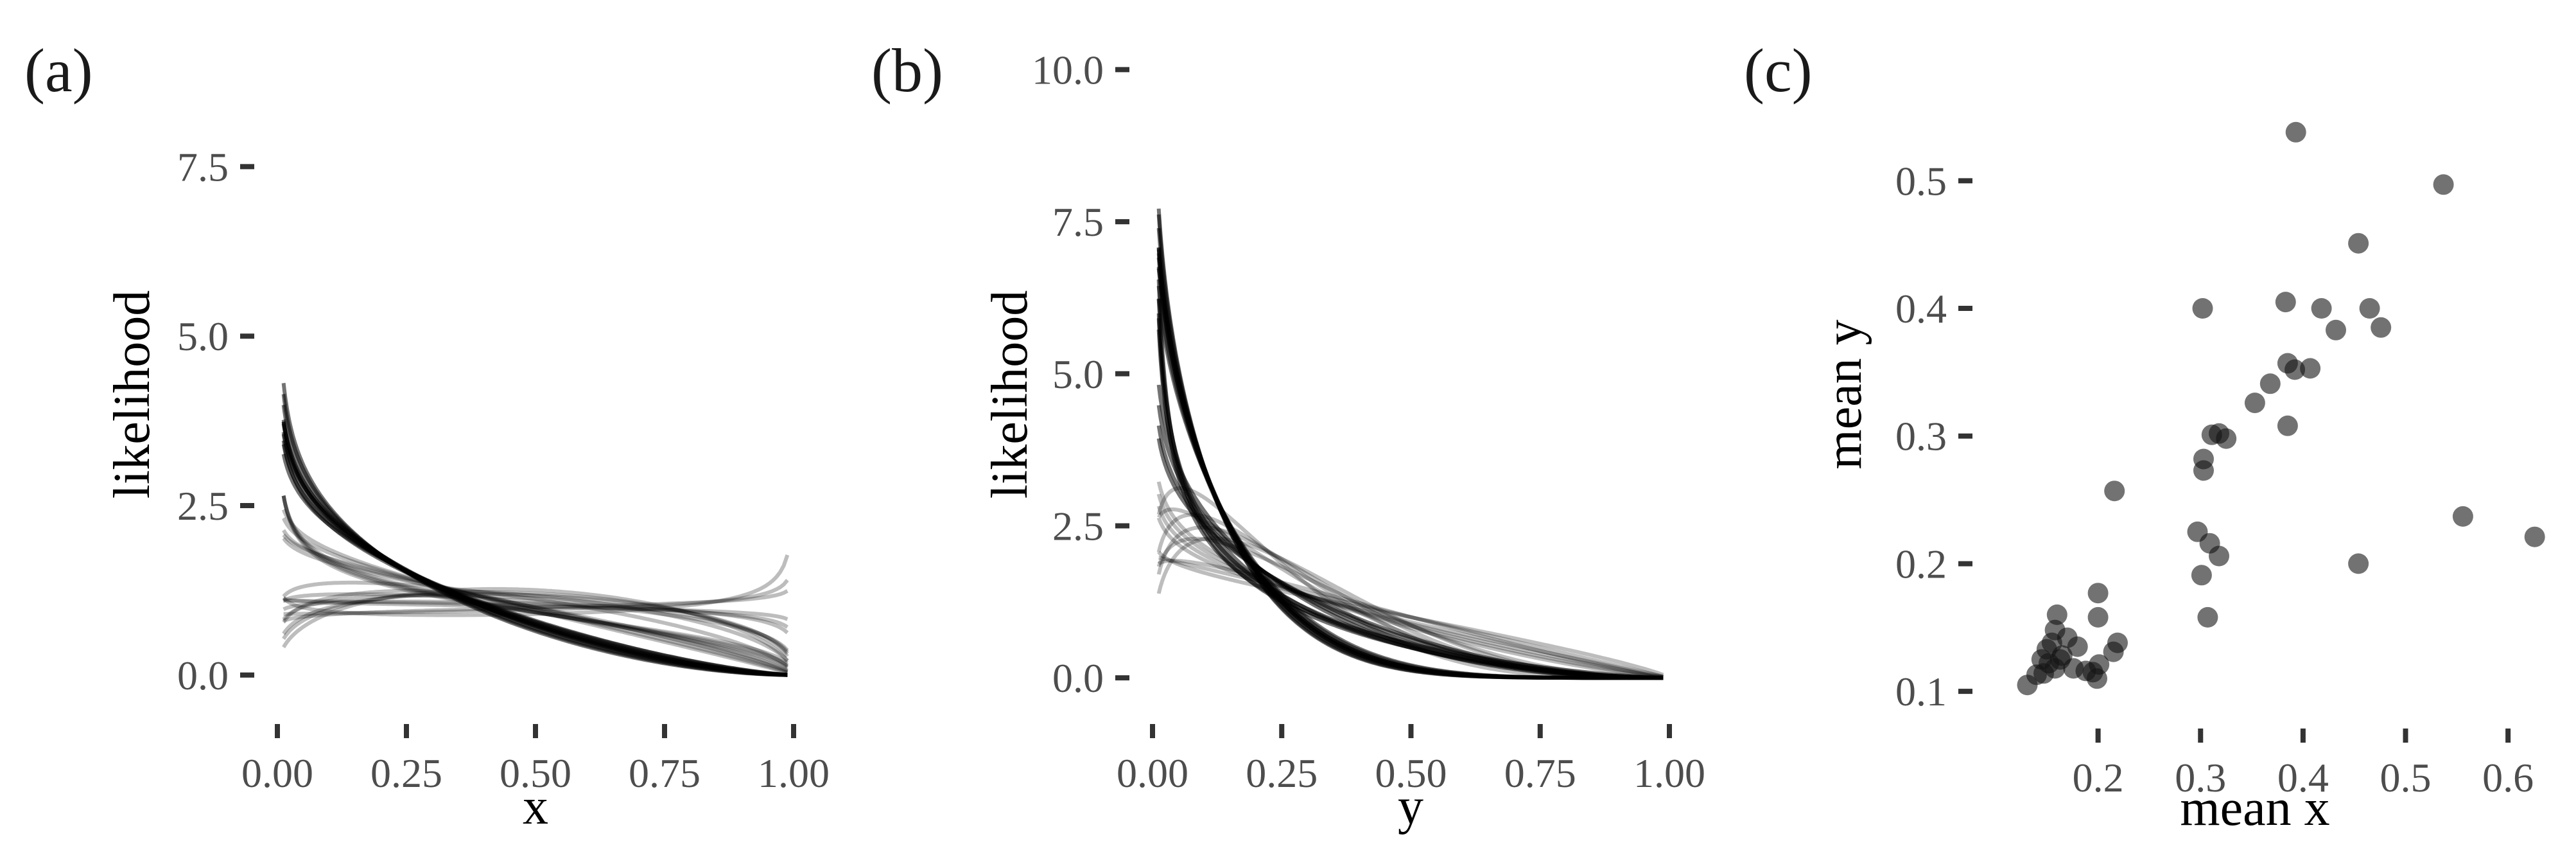 The width and height of the screenshot is (2576, 857). I want to click on y-tick-label: 10.0, so click(1068, 70).